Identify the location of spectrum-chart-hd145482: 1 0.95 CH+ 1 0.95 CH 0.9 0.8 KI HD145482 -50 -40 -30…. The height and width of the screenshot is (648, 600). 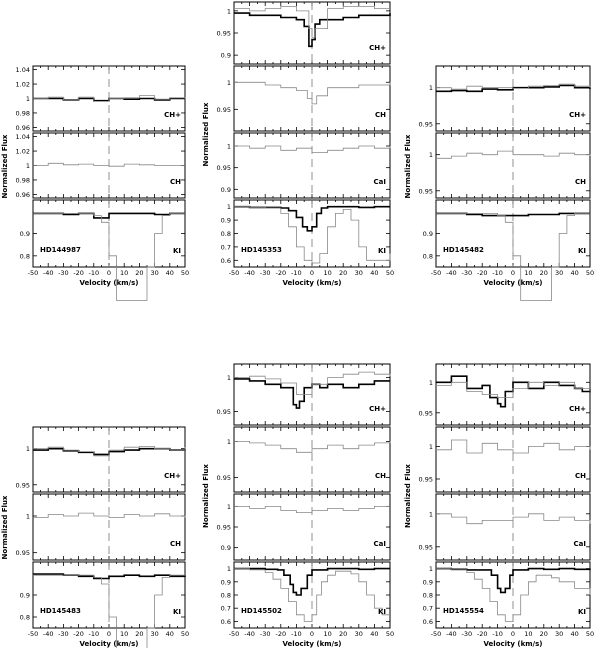
(499, 183).